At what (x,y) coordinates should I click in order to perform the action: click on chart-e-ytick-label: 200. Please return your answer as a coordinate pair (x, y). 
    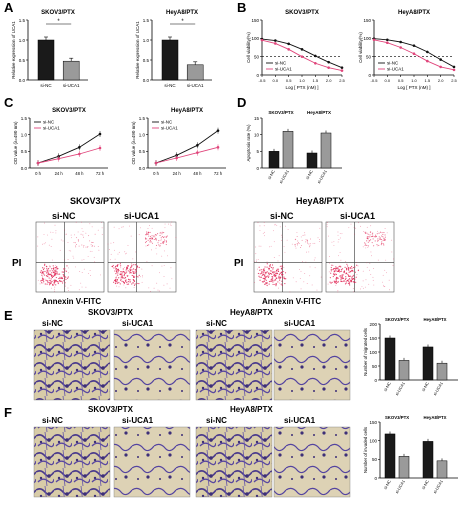
    Looking at the image, I should click on (373, 324).